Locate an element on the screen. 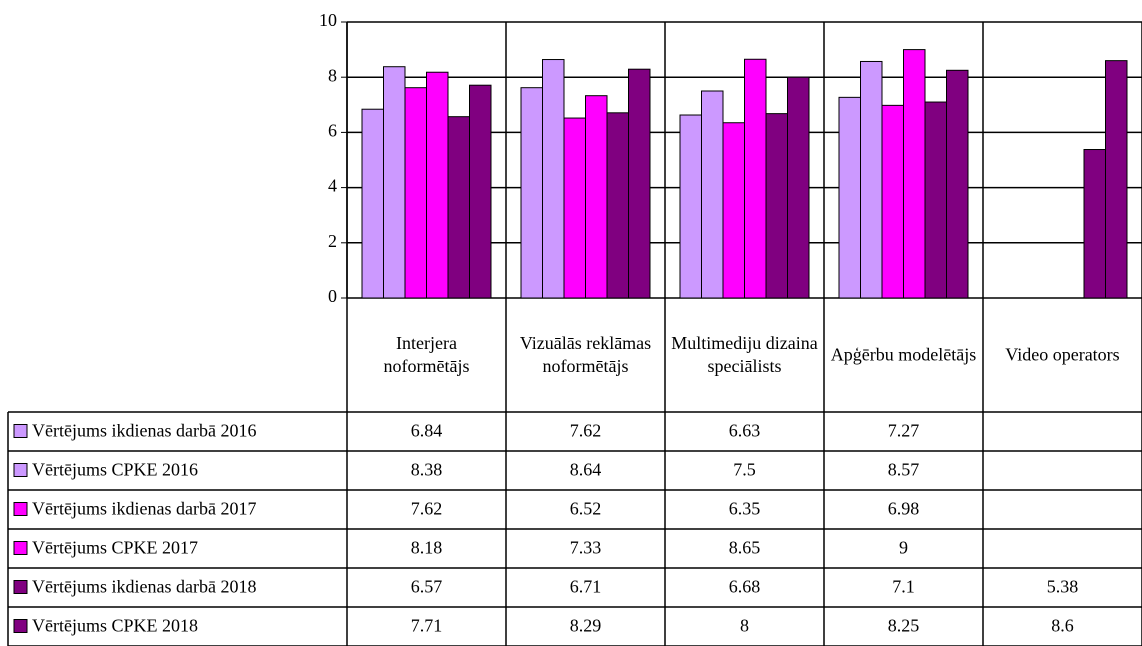 This screenshot has height=646, width=1142. table-value: 8 is located at coordinates (744, 626).